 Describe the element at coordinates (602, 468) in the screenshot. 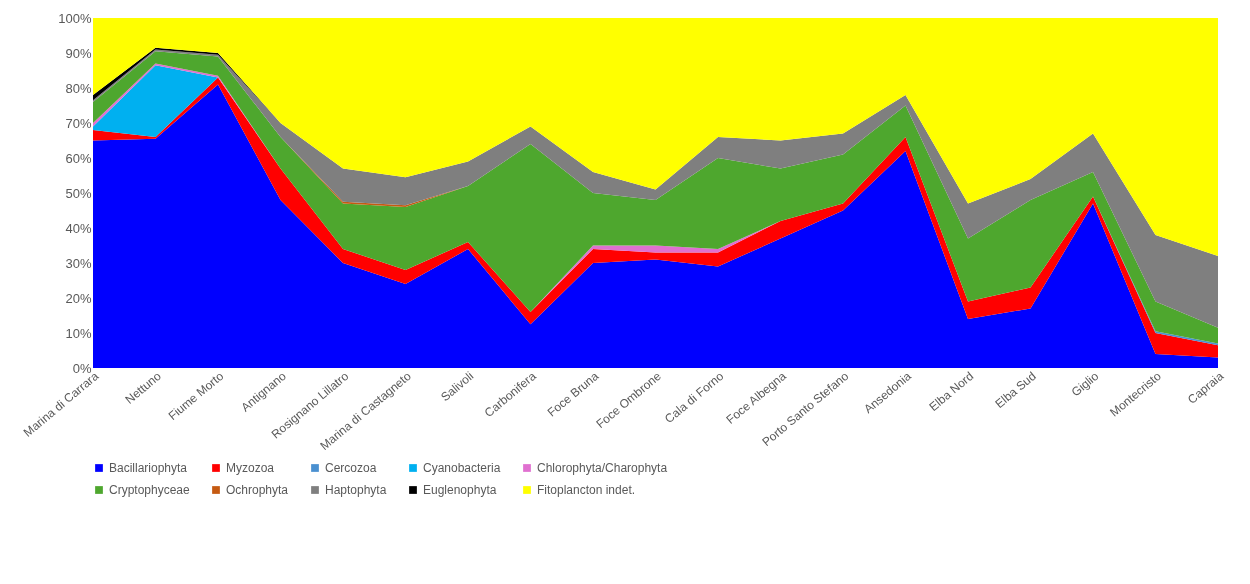

I see `legend-label: Chlorophyta/Charophyta` at that location.